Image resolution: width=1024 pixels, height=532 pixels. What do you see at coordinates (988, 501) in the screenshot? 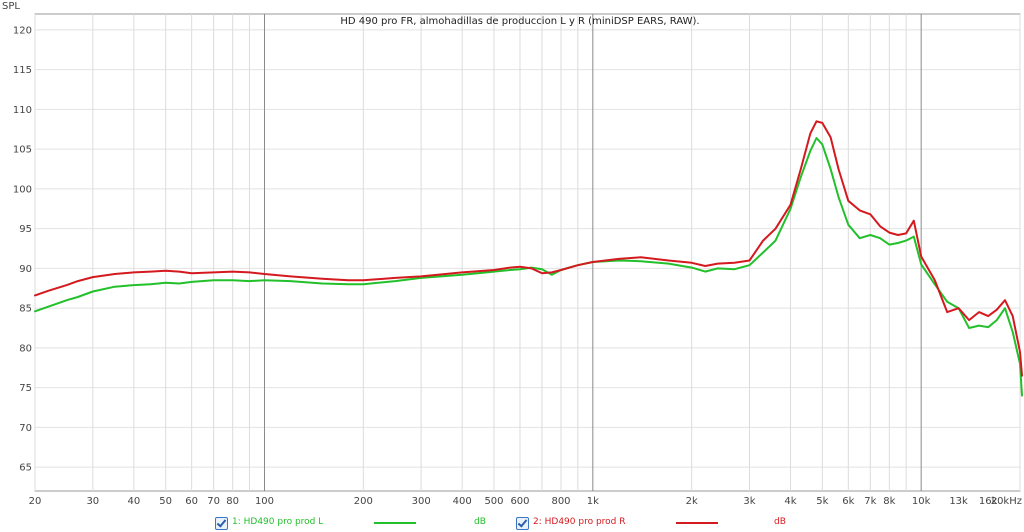
I see `x-tick-label: 16k` at bounding box center [988, 501].